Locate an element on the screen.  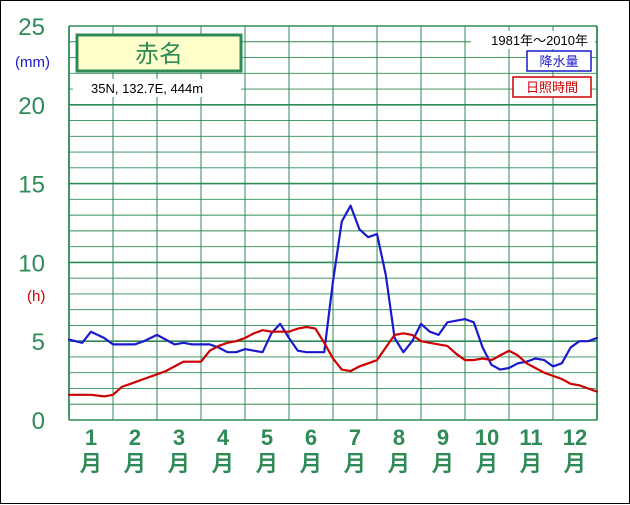
y-axis-ticks: 0 5 10 15 20 25 is located at coordinates (31, 224).